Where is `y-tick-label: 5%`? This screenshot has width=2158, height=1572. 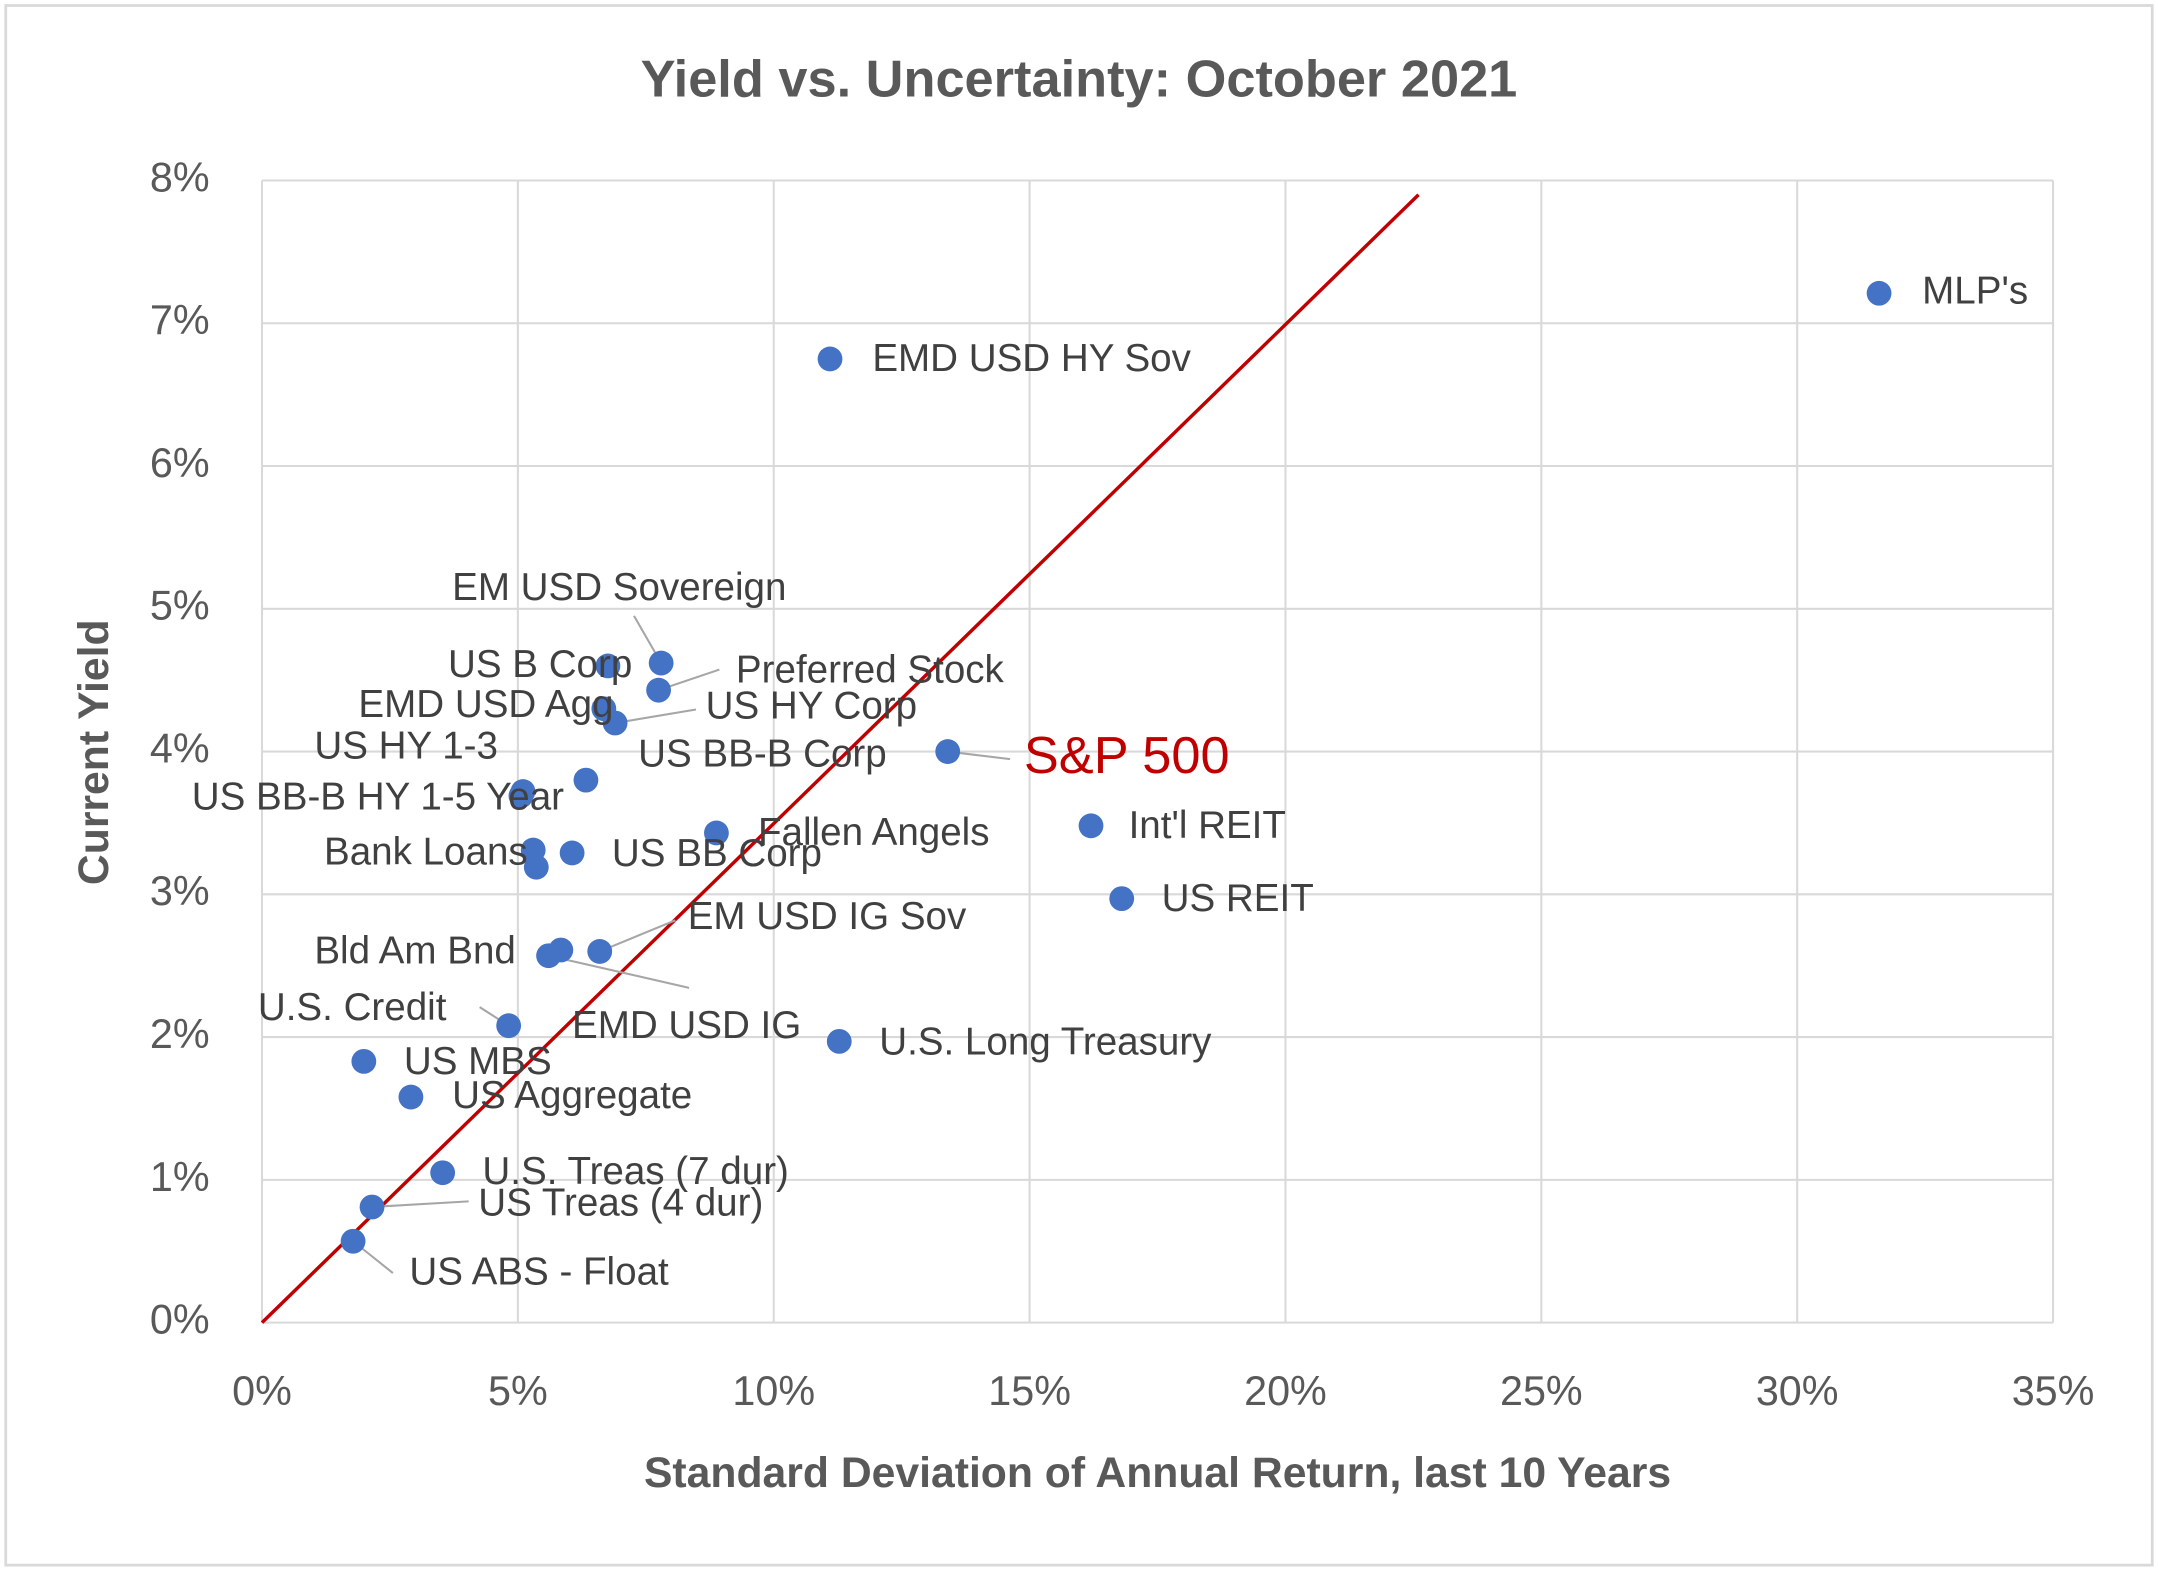 y-tick-label: 5% is located at coordinates (180, 606).